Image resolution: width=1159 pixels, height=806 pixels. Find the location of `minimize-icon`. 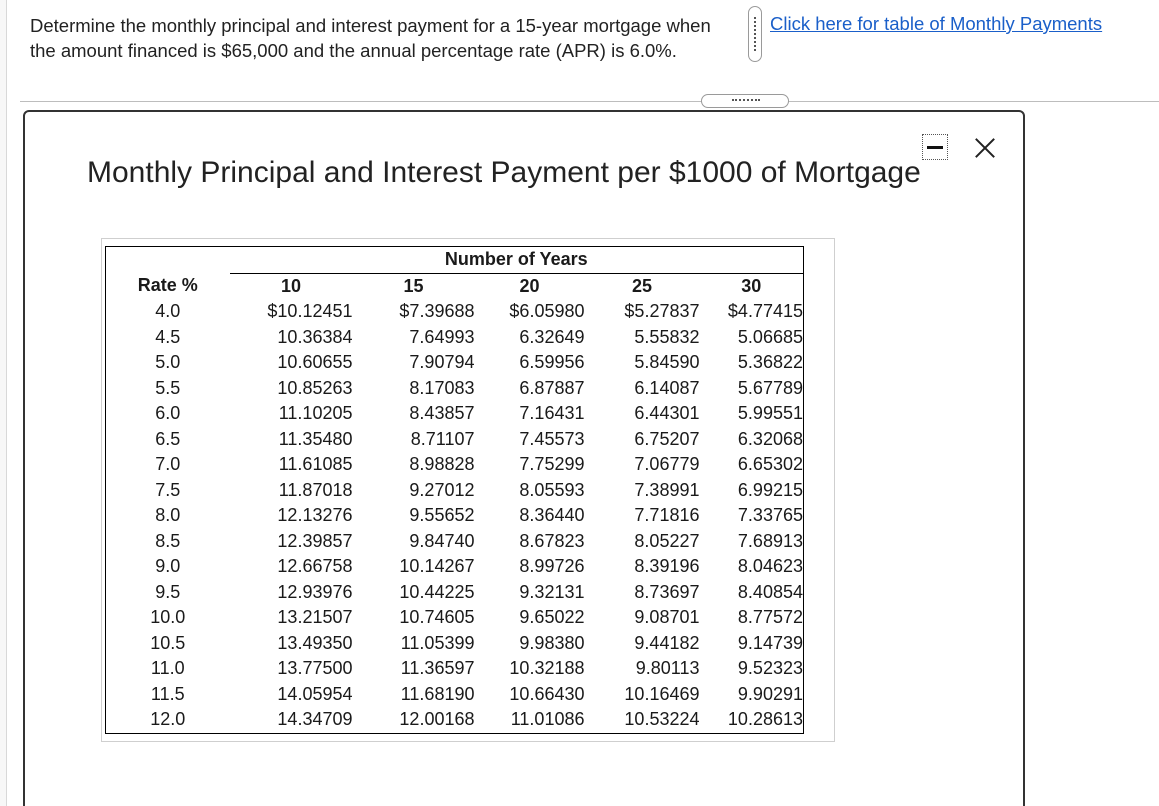

minimize-icon is located at coordinates (935, 147).